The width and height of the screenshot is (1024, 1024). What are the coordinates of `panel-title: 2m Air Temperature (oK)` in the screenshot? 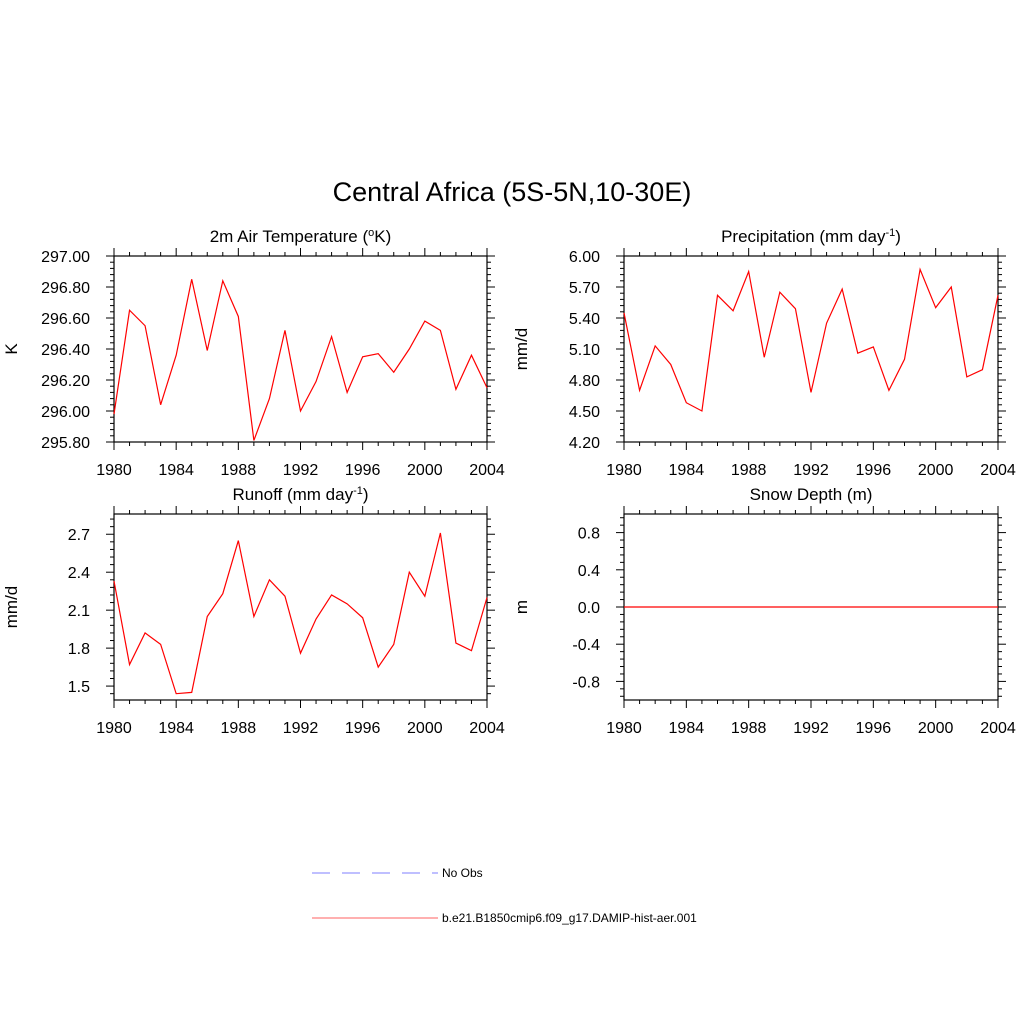 It's located at (301, 236).